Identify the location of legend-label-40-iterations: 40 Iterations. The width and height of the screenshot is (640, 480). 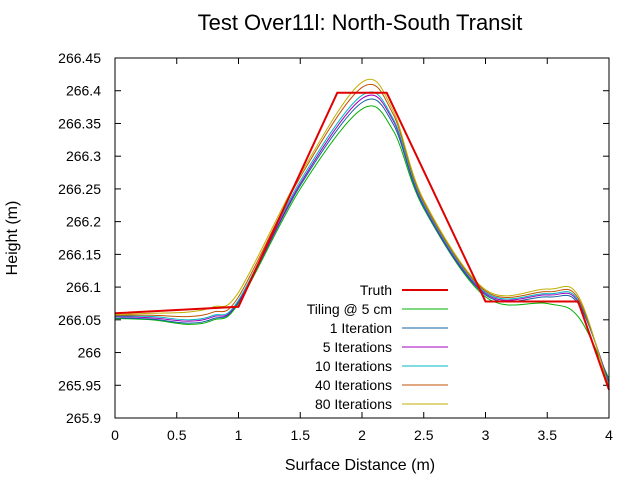
(353, 385).